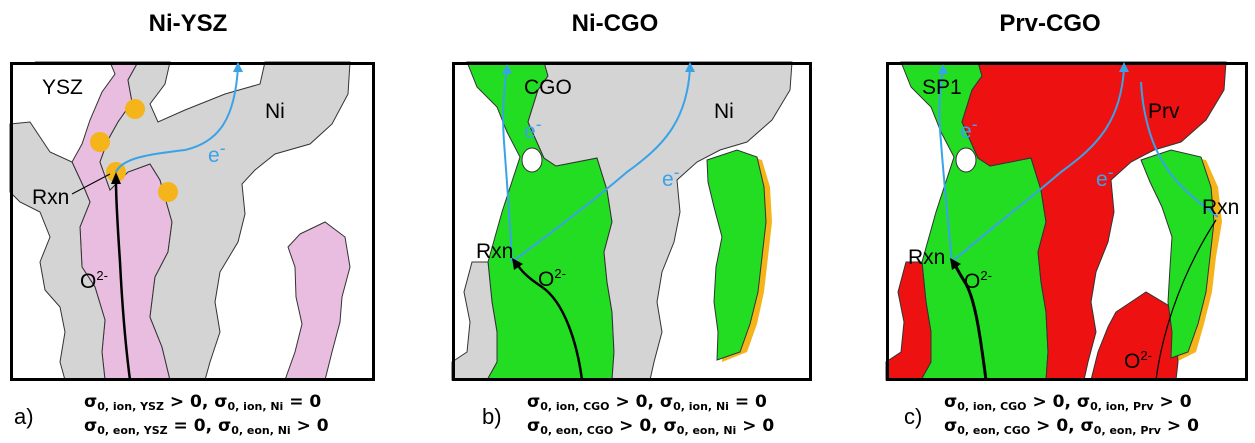  Describe the element at coordinates (203, 402) in the screenshot. I see `panel-a-eq-ion: σ0, ion, YSZ > 0, σ0, ion, Ni = 0` at that location.